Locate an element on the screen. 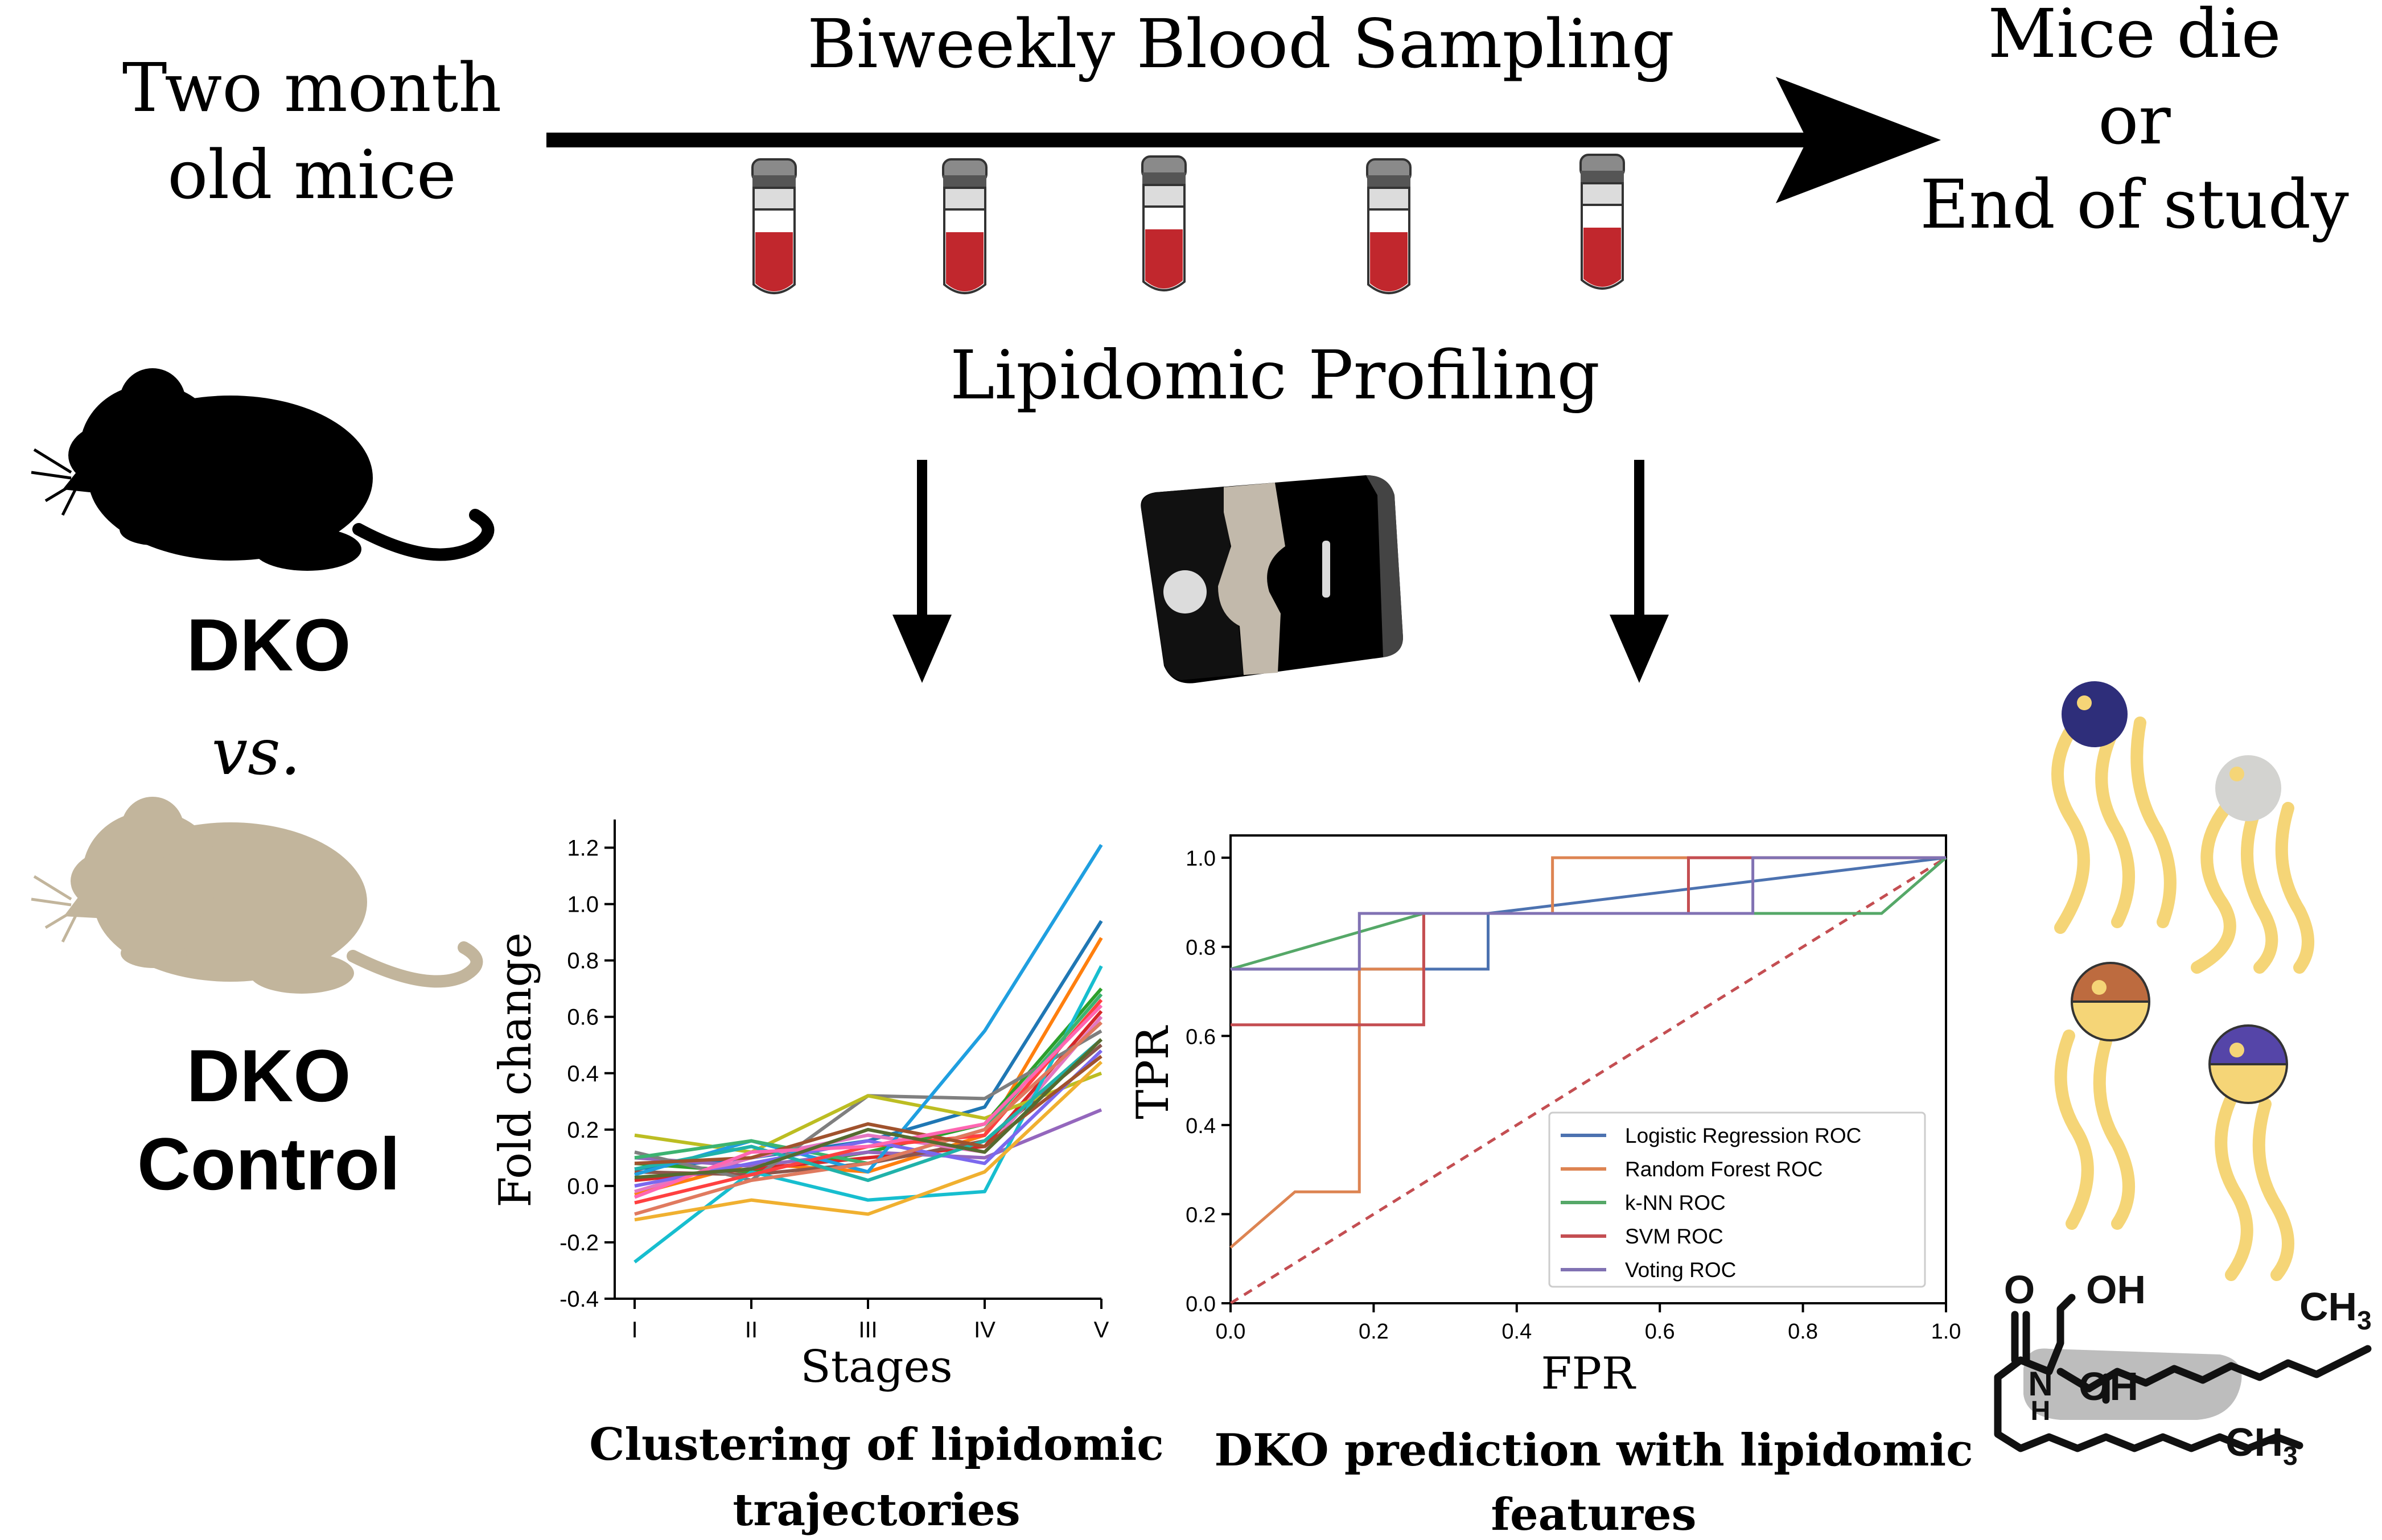  trajectory-x-tick-label: I is located at coordinates (634, 1330).